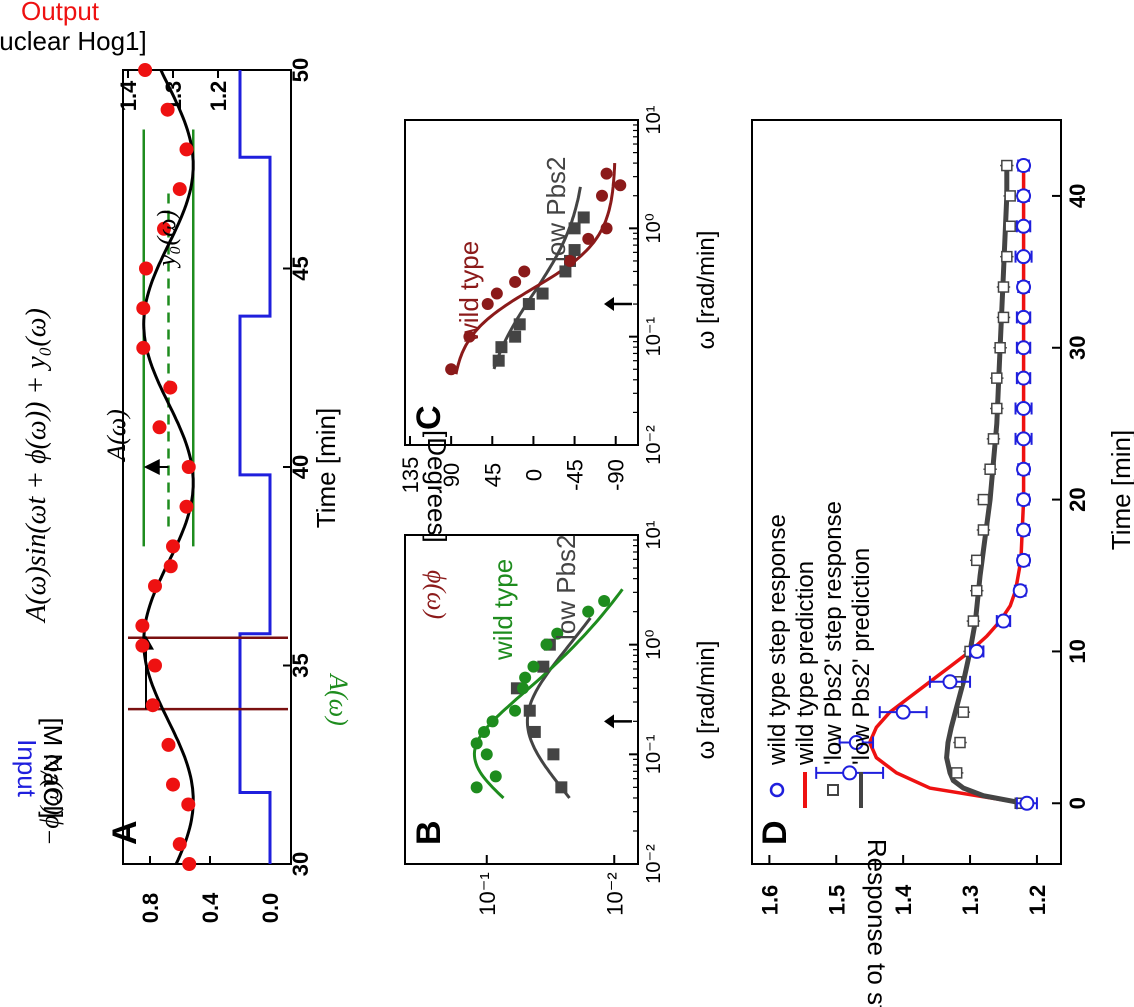 Image resolution: width=1134 pixels, height=1007 pixels. Describe the element at coordinates (558, 708) in the screenshot. I see `panel-b-low-pbs2-fit` at that location.